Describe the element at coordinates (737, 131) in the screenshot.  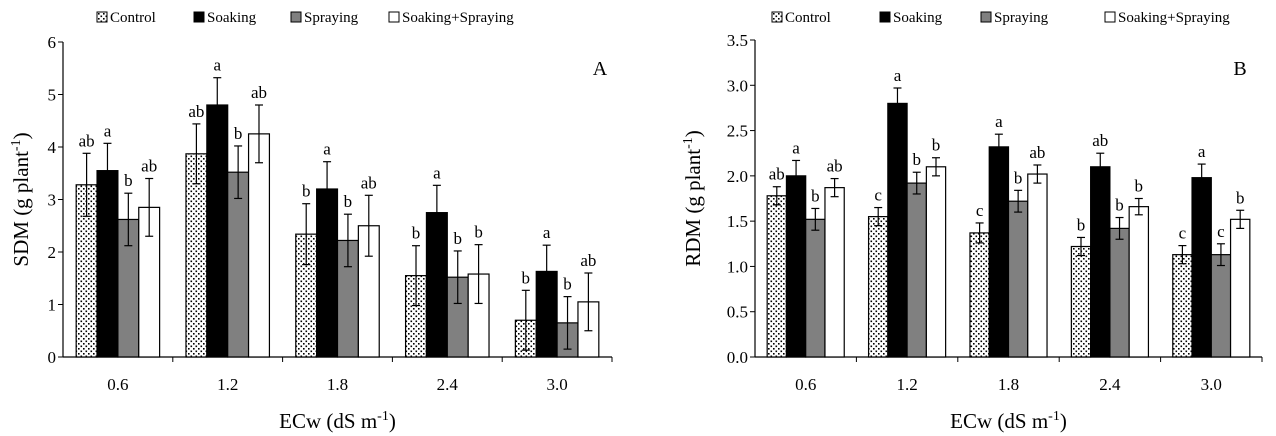
I see `y-tick-label: 2.5` at that location.